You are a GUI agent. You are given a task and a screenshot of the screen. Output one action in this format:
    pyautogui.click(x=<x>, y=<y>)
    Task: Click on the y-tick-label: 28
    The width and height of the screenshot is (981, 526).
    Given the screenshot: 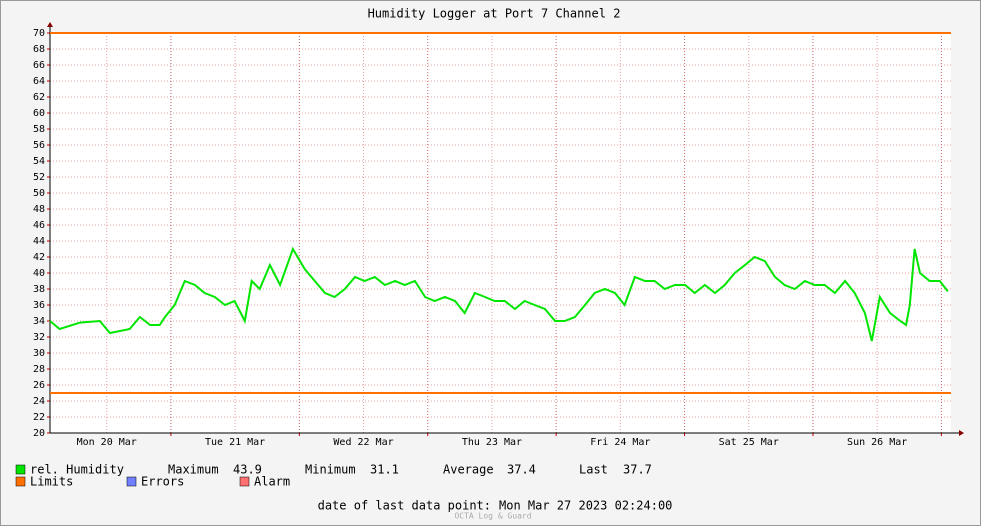 What is the action you would take?
    pyautogui.click(x=39, y=369)
    